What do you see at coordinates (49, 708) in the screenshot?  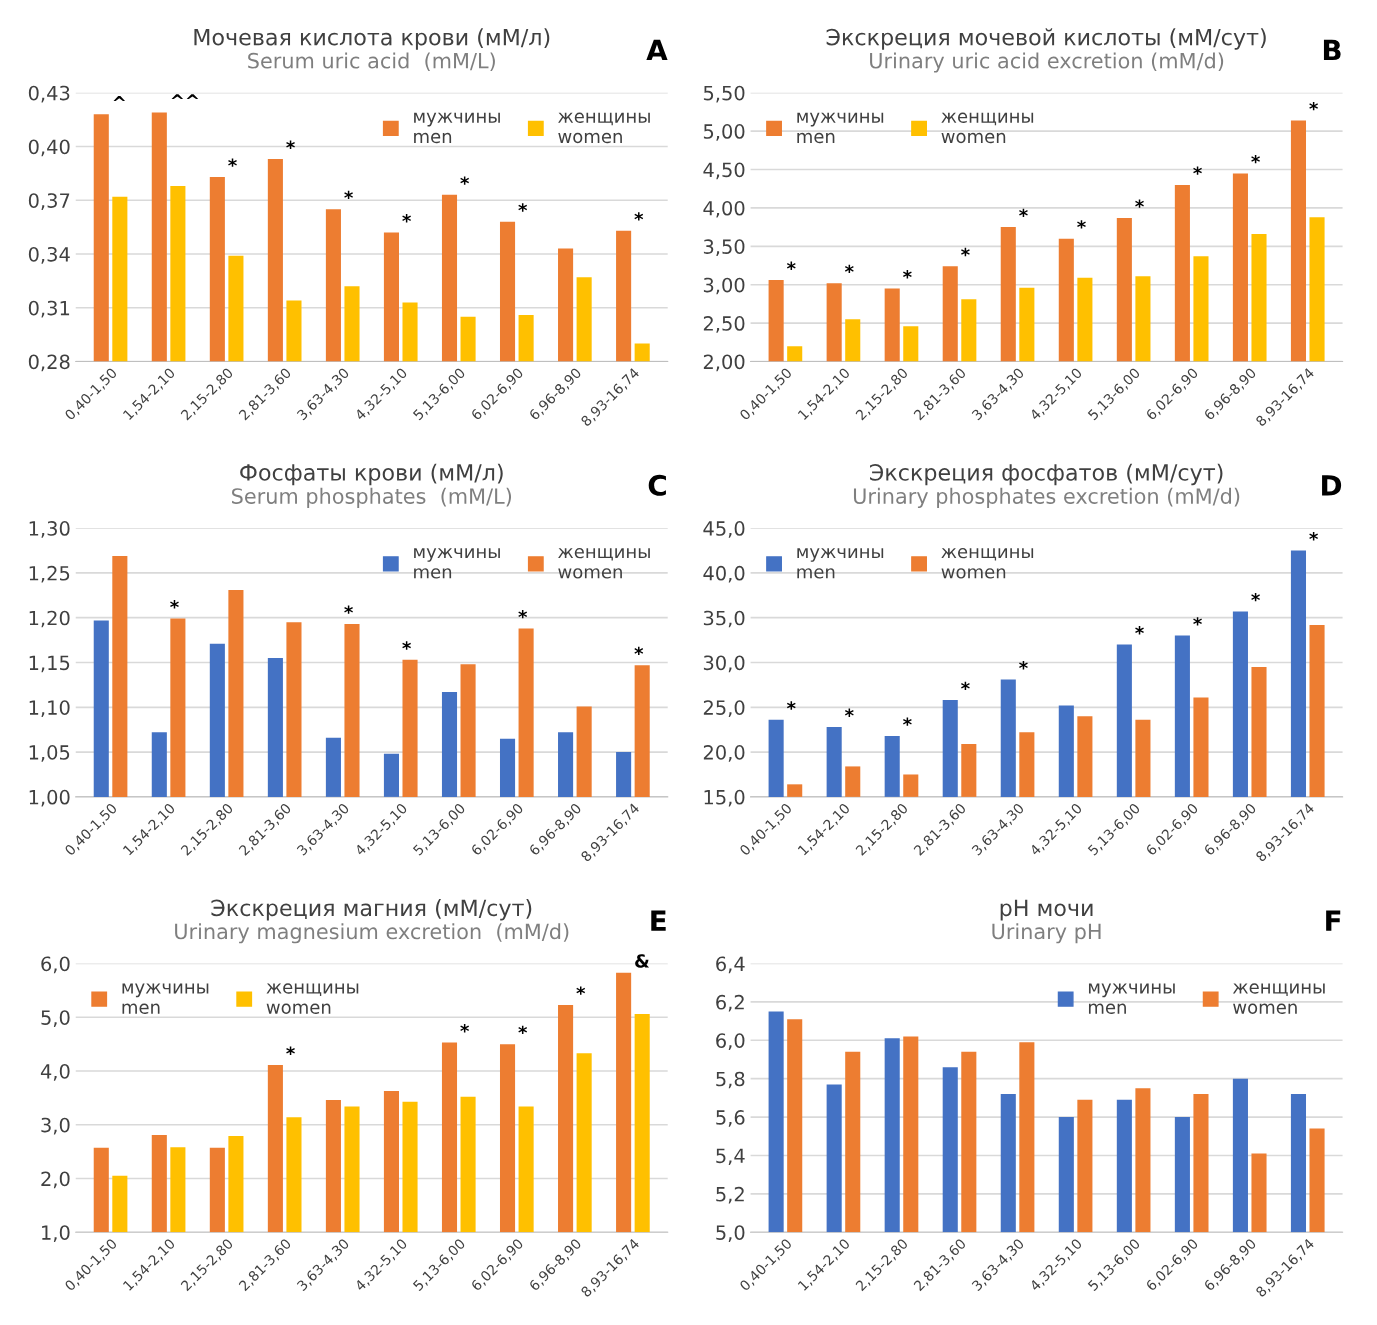 I see `y-tick-label: 1,10` at bounding box center [49, 708].